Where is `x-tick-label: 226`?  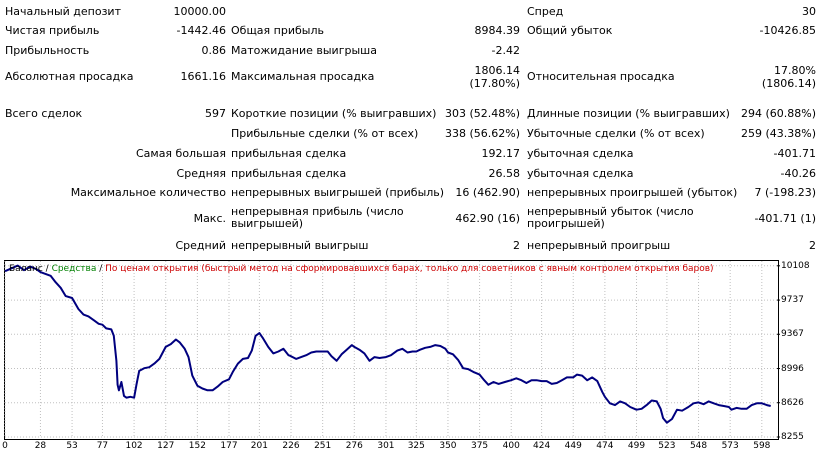 x-tick-label: 226 is located at coordinates (291, 446).